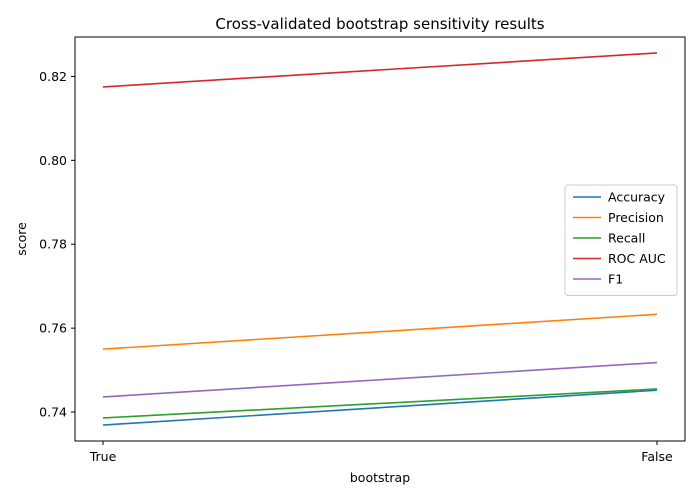  I want to click on x-axis-label: bootstrap, so click(380, 477).